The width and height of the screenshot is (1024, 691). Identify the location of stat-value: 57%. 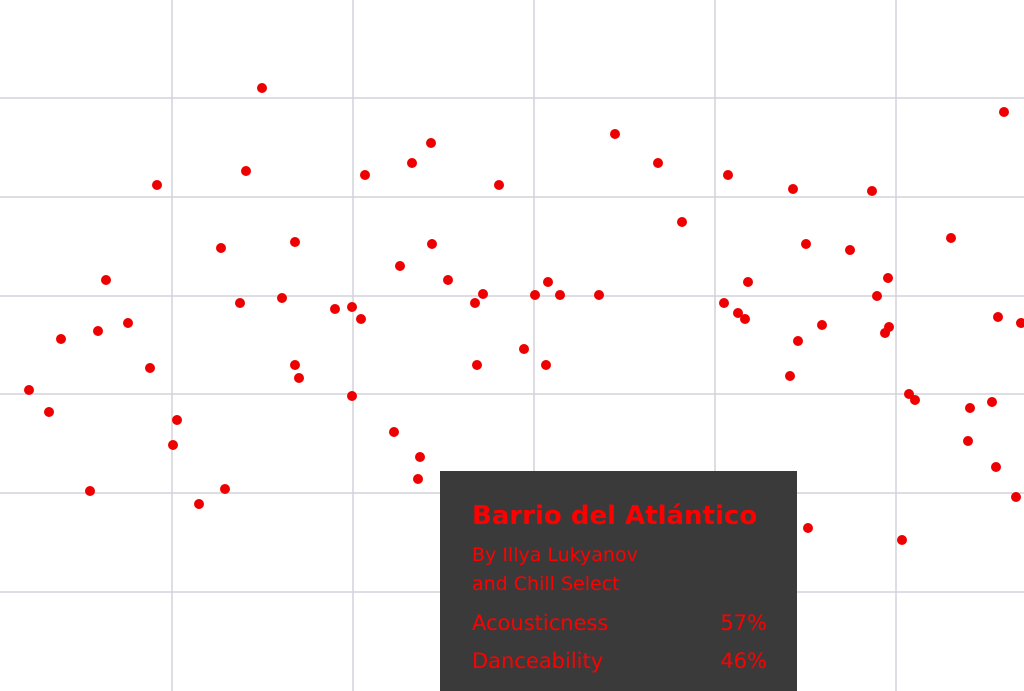
(743, 623).